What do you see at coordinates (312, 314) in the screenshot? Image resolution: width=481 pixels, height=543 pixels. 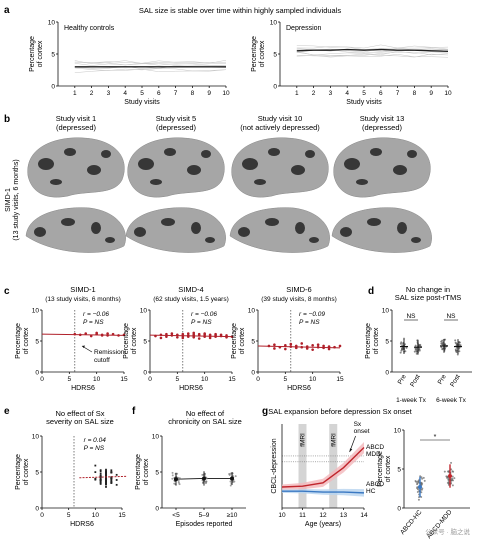 I see `panel-c-simd-6-r: r = −0.09` at bounding box center [312, 314].